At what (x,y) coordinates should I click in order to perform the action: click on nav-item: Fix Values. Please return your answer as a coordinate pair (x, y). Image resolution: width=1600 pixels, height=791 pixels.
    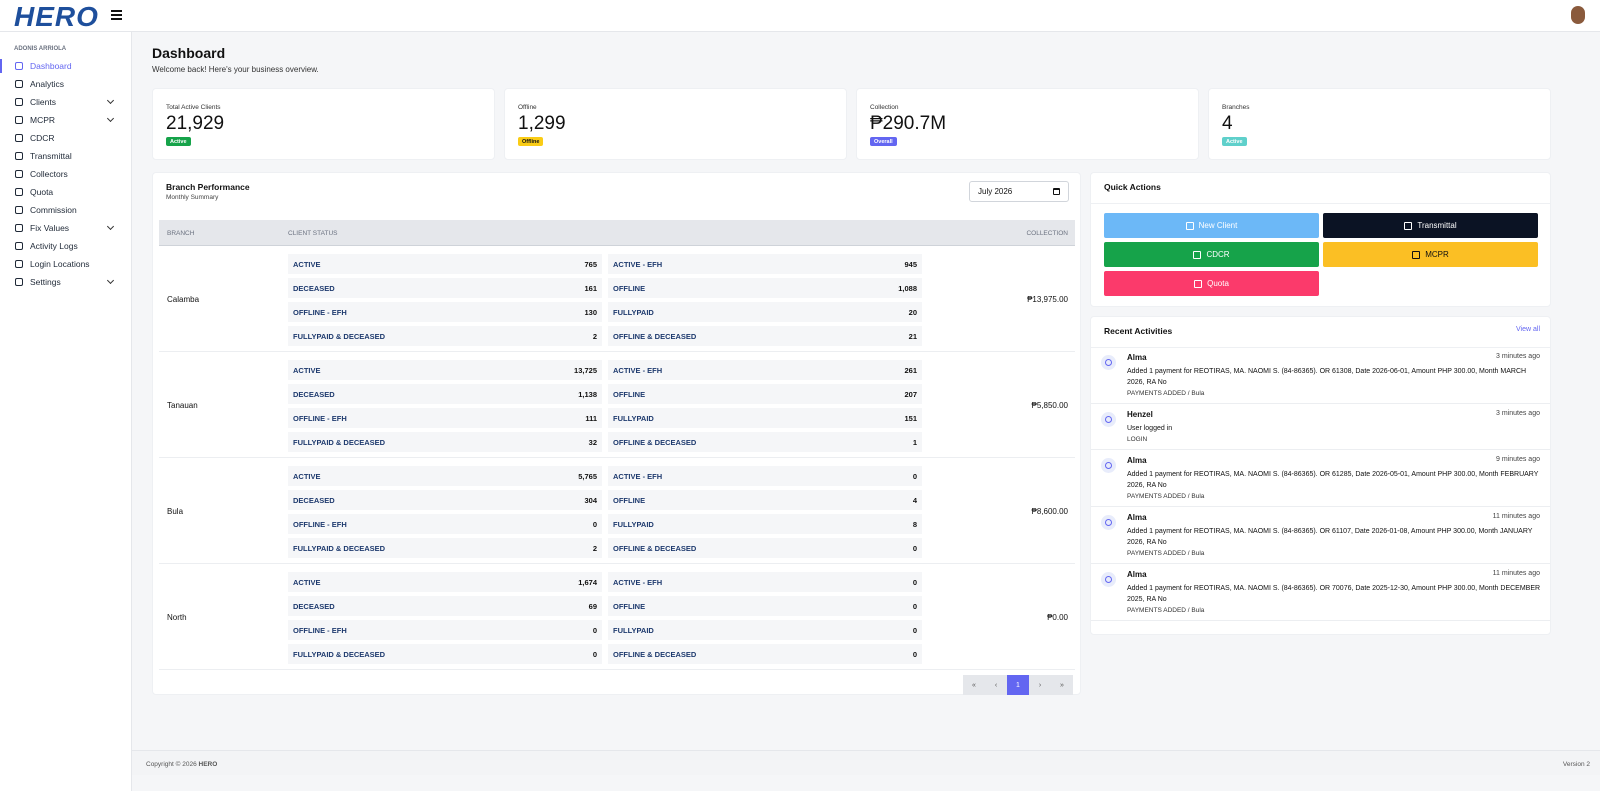
    Looking at the image, I should click on (65, 228).